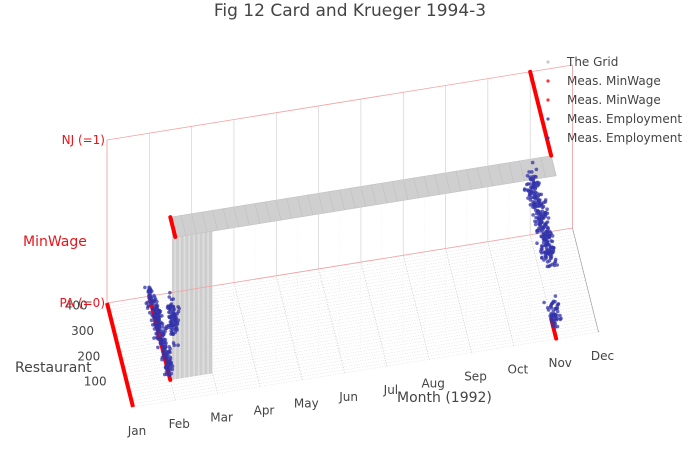 Image resolution: width=700 pixels, height=450 pixels. I want to click on x-axis-ticks: Jan Feb Mar Apr May Jun Jul Aug Sep Oct Nov Dec, so click(370, 393).